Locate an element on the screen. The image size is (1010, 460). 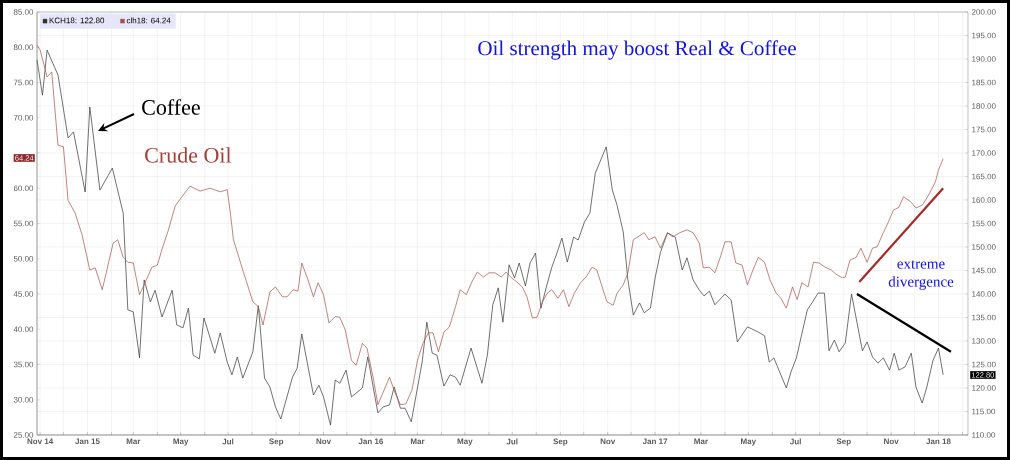
y2-tick-label: 150.00 is located at coordinates (984, 247).